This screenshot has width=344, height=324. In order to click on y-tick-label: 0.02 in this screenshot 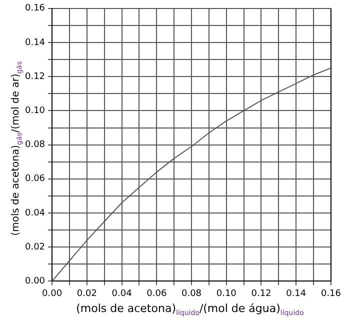, I will do `click(35, 247)`.